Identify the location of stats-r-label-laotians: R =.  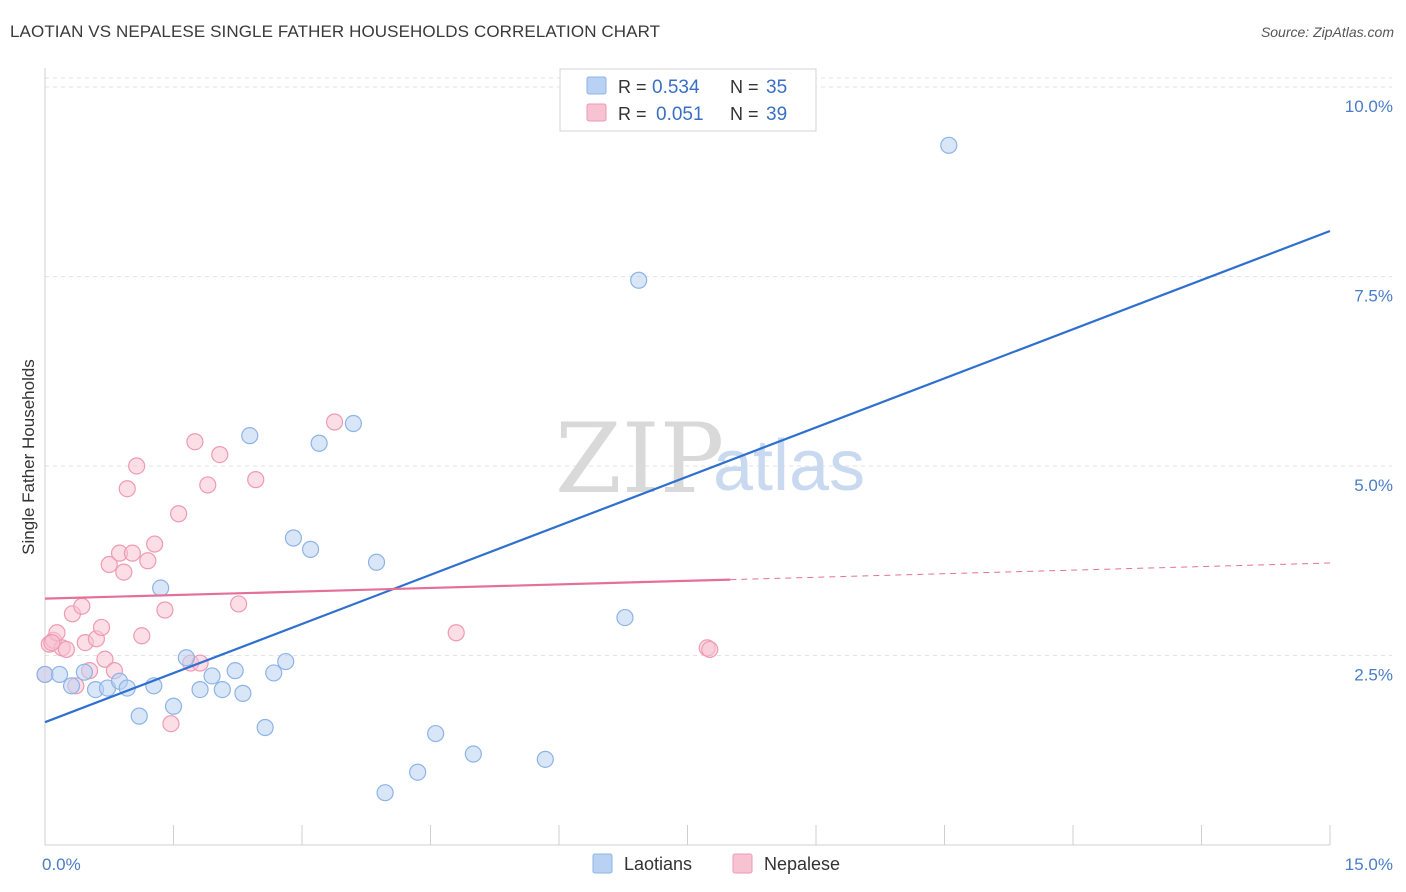
(632, 87).